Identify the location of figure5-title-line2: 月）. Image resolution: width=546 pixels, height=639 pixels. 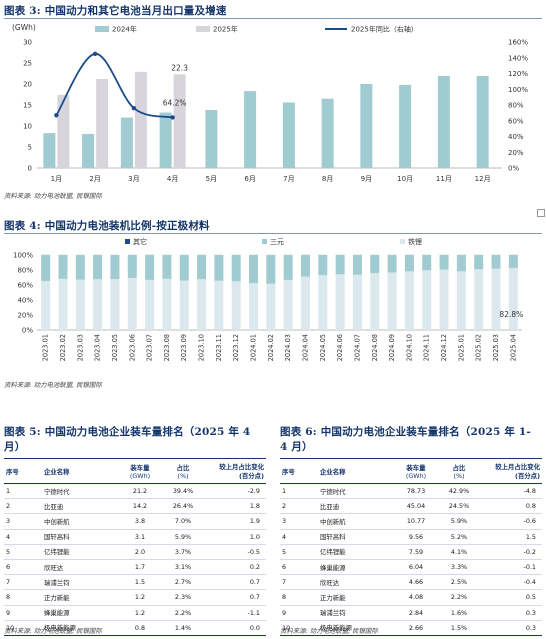
(15, 447).